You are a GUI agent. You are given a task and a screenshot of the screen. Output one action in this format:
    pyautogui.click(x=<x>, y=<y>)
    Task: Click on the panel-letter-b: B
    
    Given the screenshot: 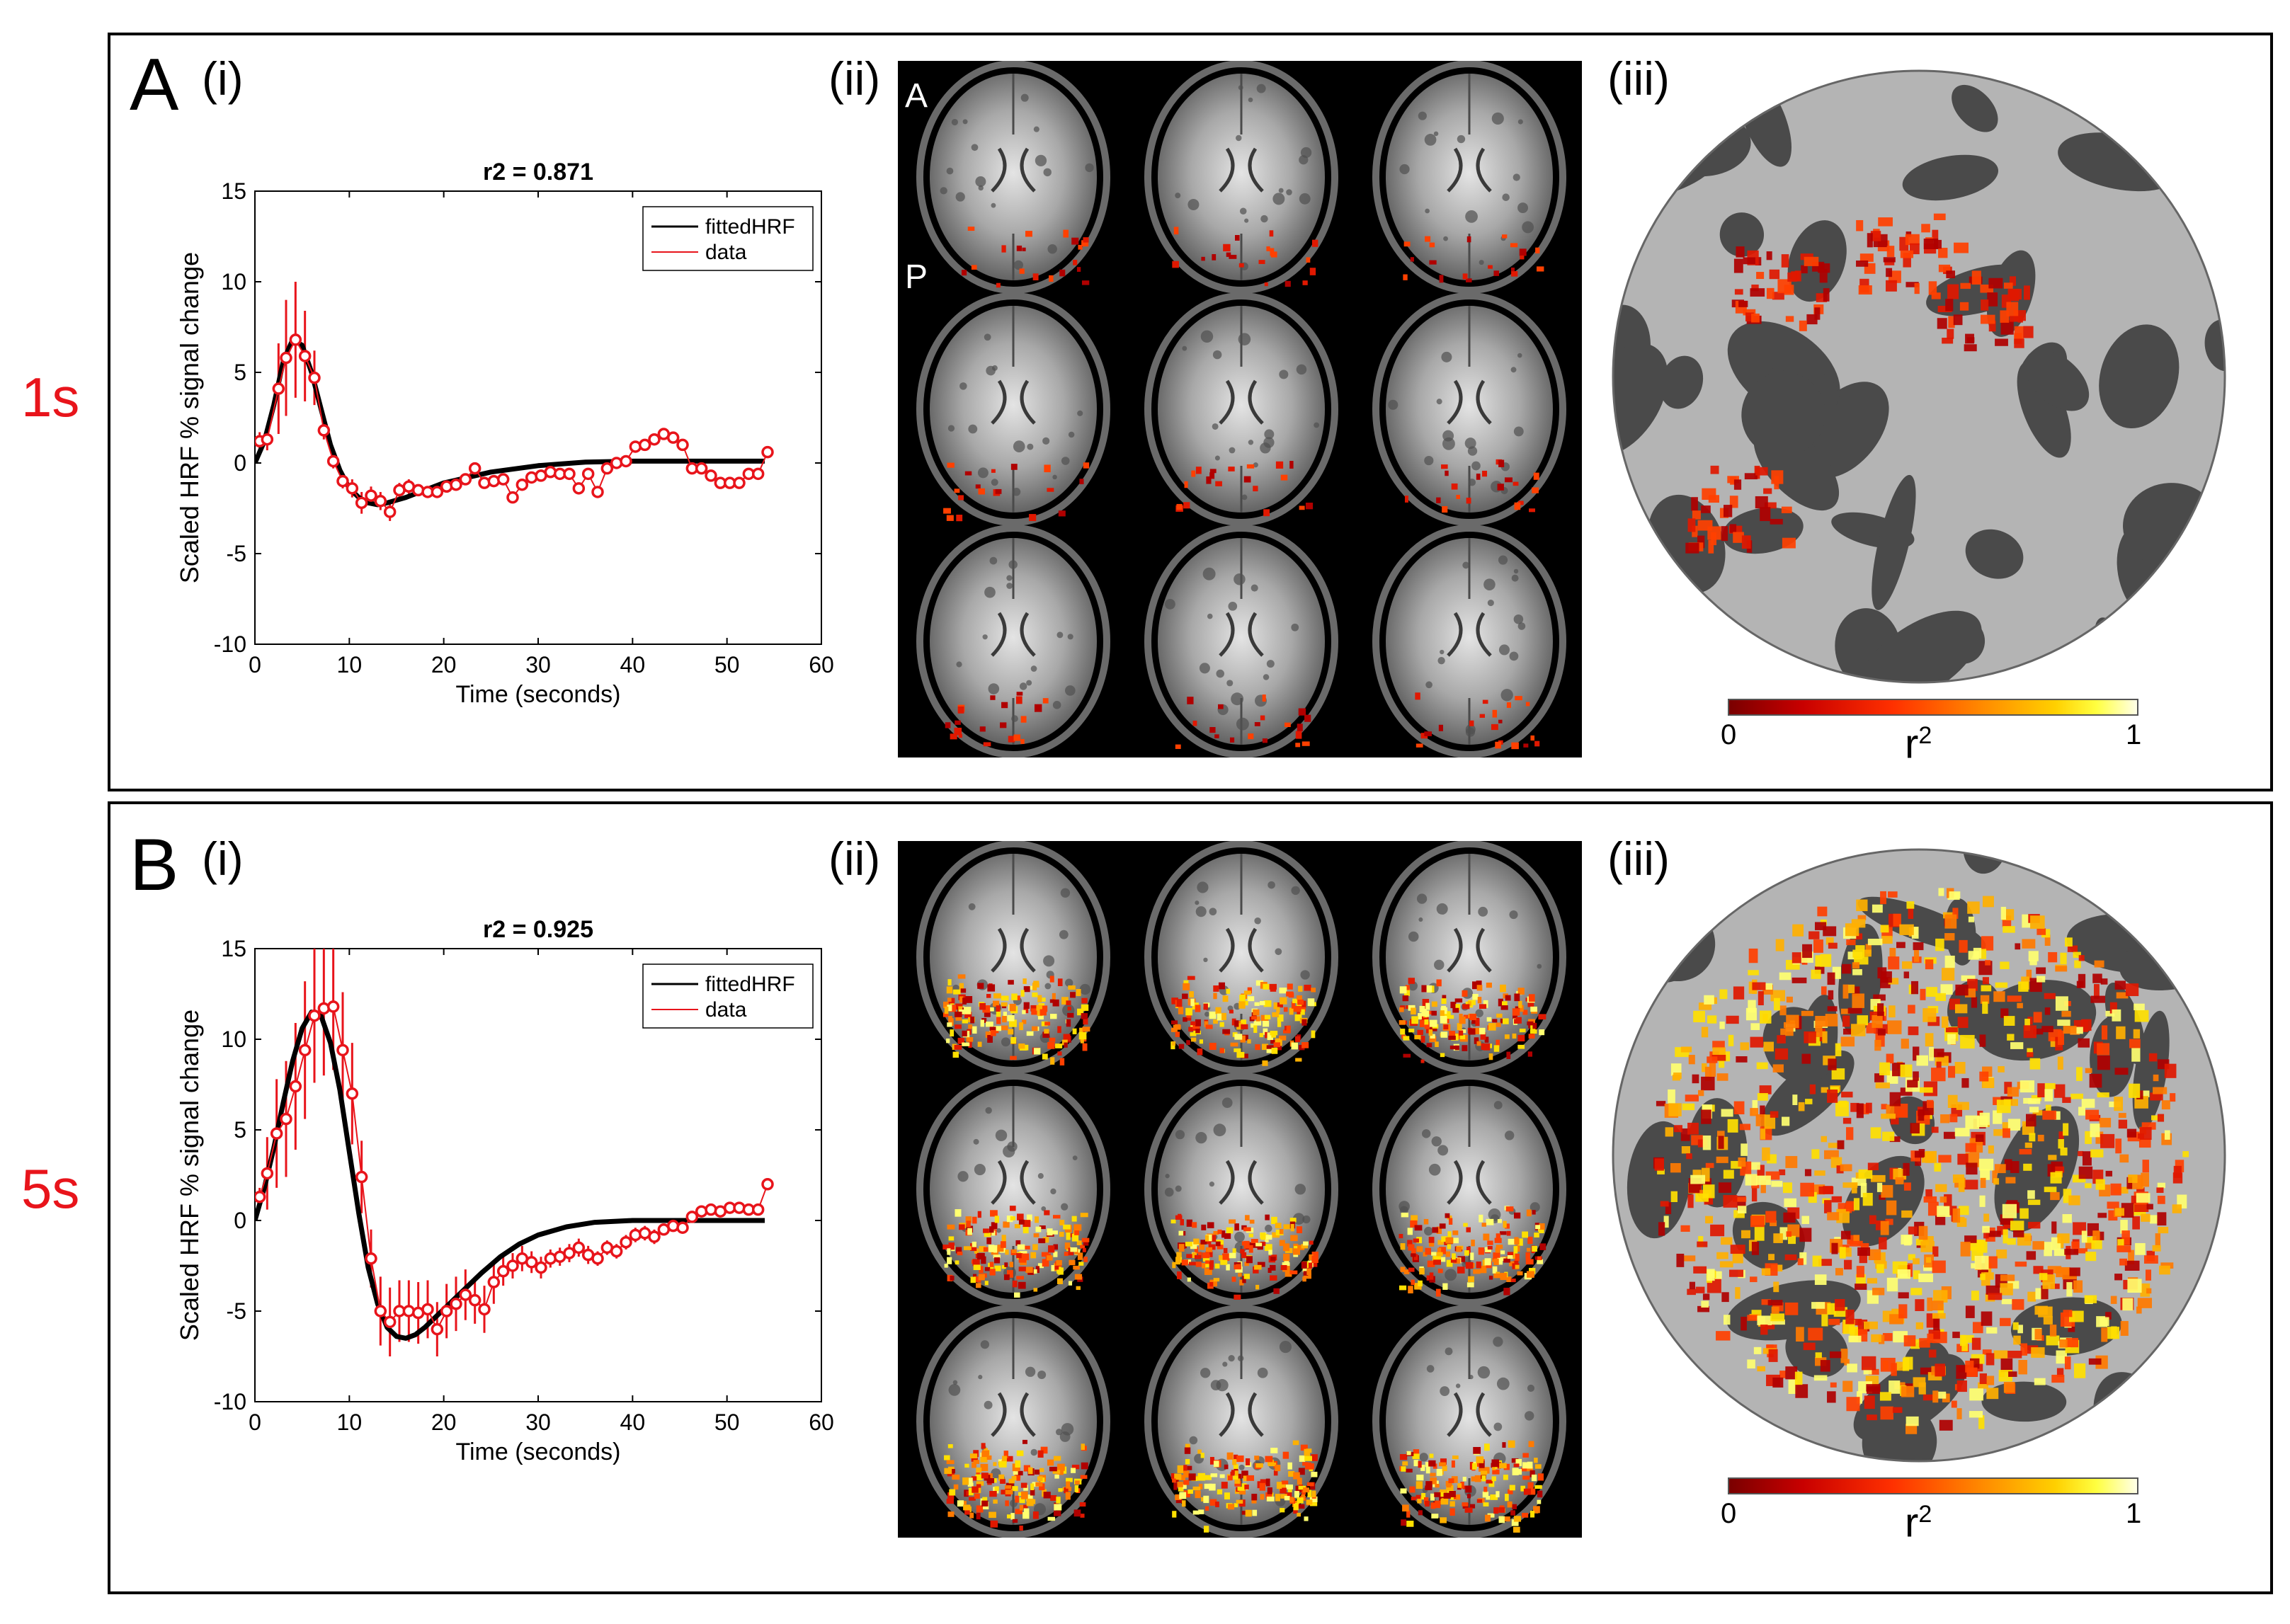 What is the action you would take?
    pyautogui.click(x=154, y=865)
    